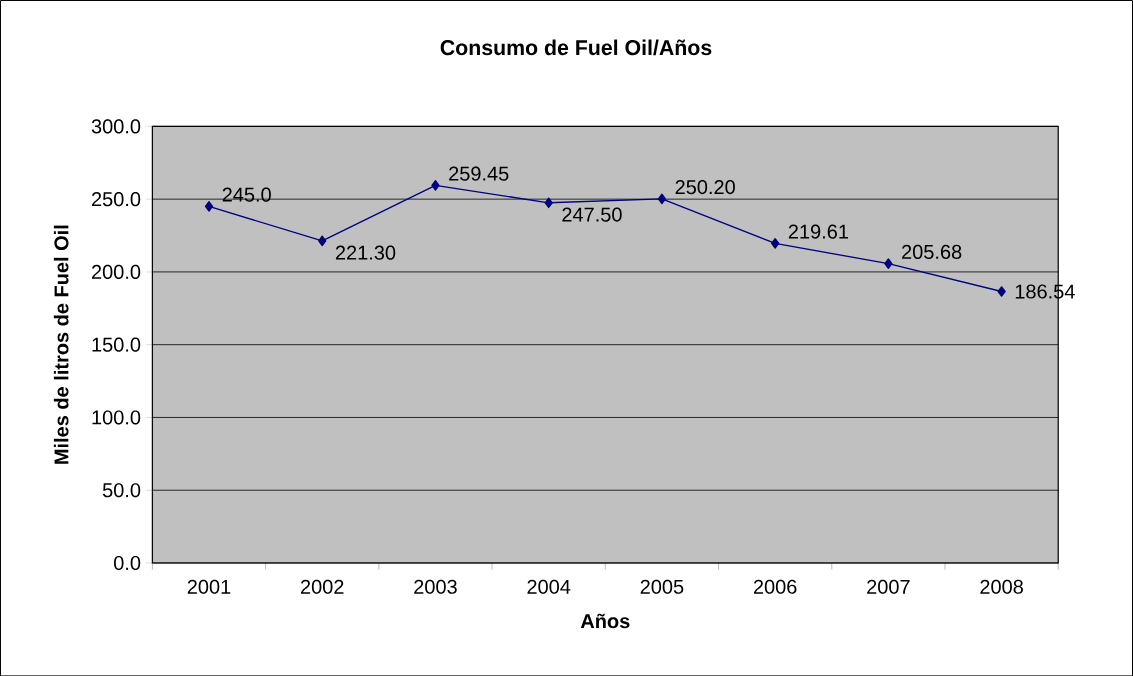 This screenshot has width=1133, height=676. I want to click on x-tick-label: 2008, so click(1001, 586).